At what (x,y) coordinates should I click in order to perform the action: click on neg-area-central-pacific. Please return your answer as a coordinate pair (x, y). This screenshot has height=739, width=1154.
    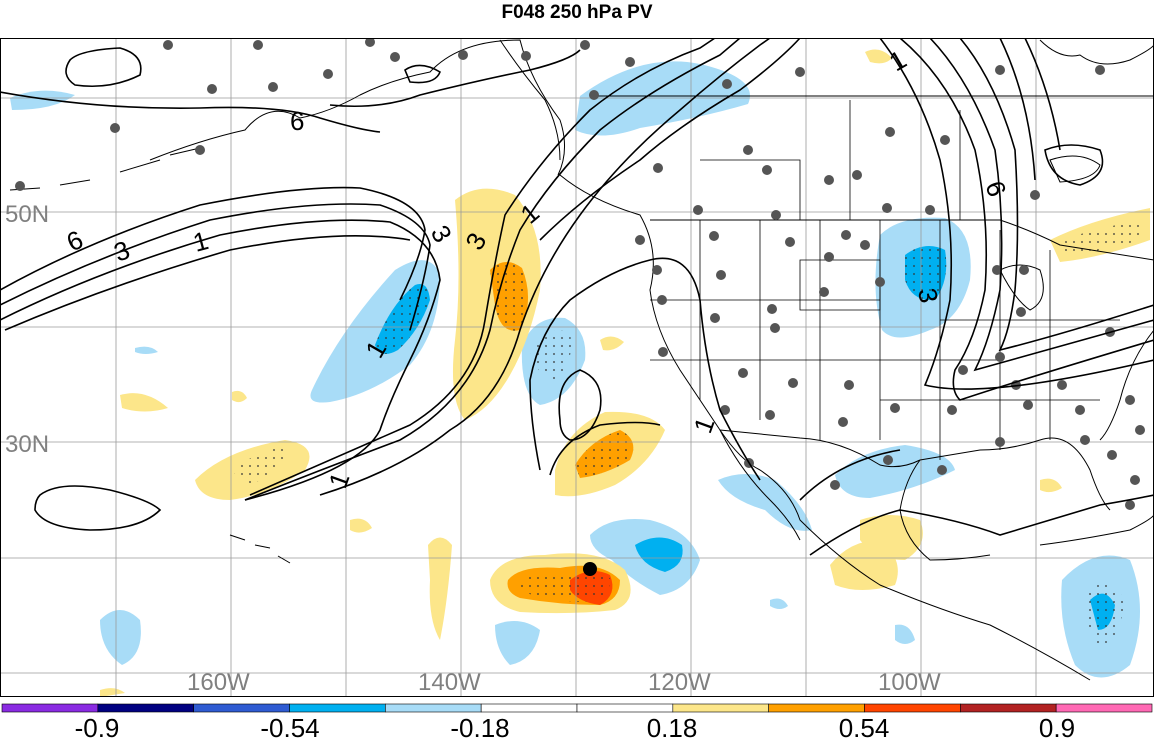
    Looking at the image, I should click on (375, 331).